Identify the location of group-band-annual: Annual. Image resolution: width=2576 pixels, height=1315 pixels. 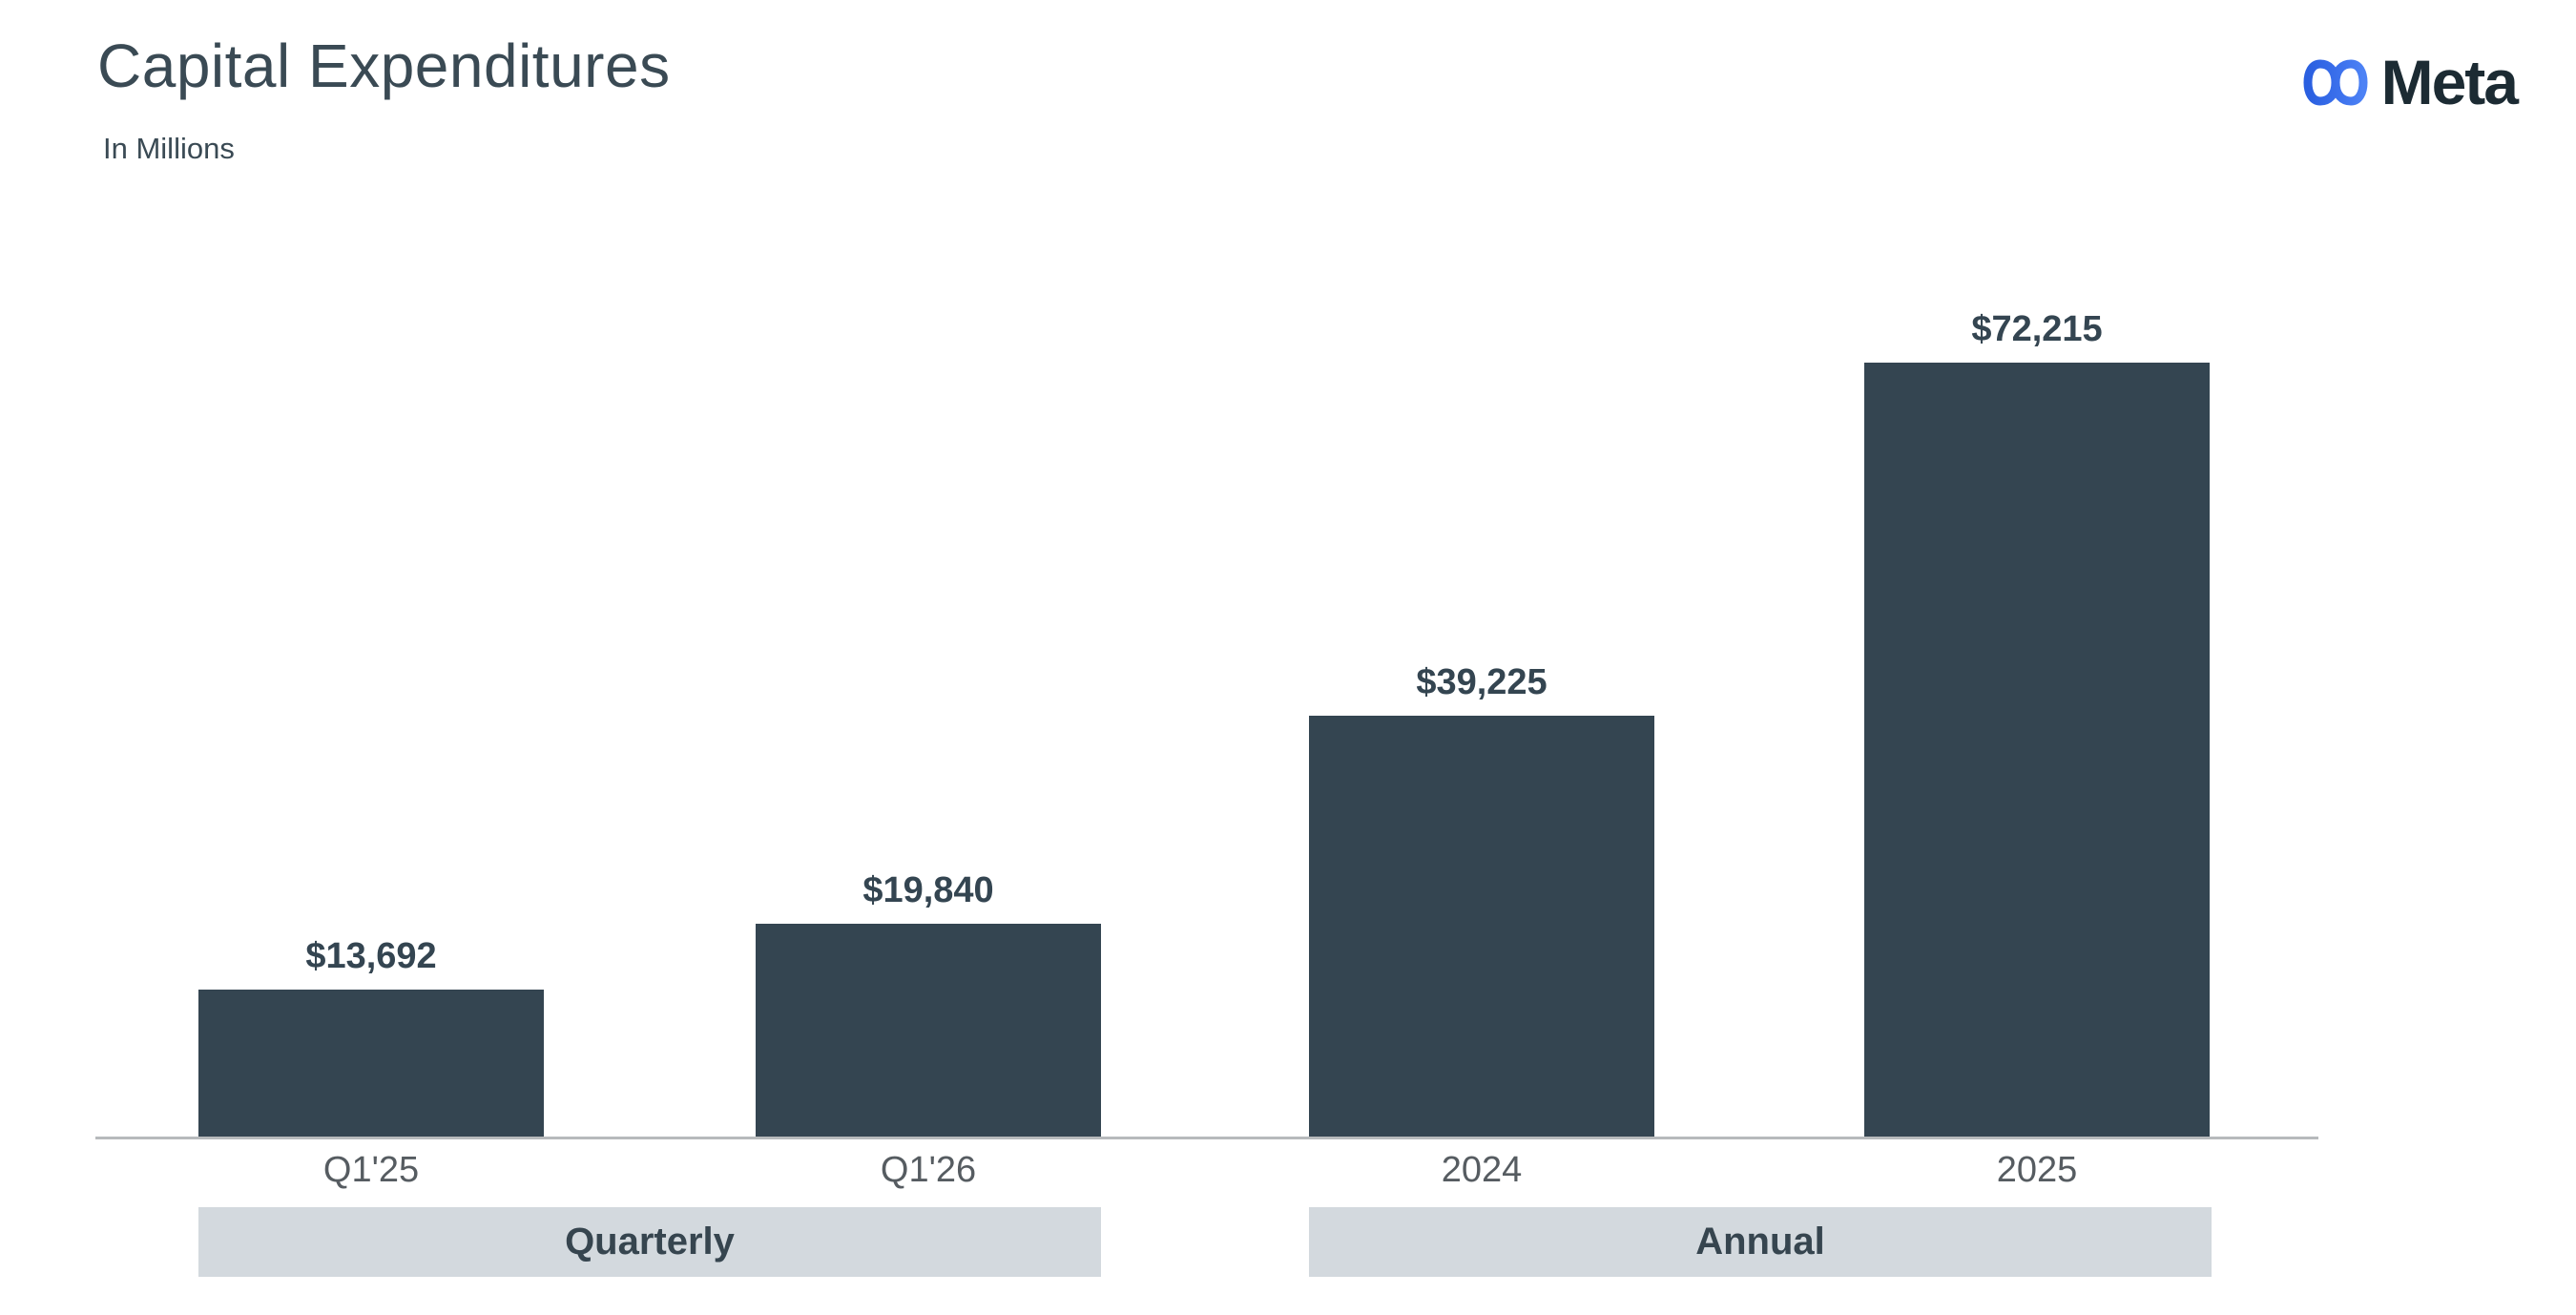
(1760, 1242).